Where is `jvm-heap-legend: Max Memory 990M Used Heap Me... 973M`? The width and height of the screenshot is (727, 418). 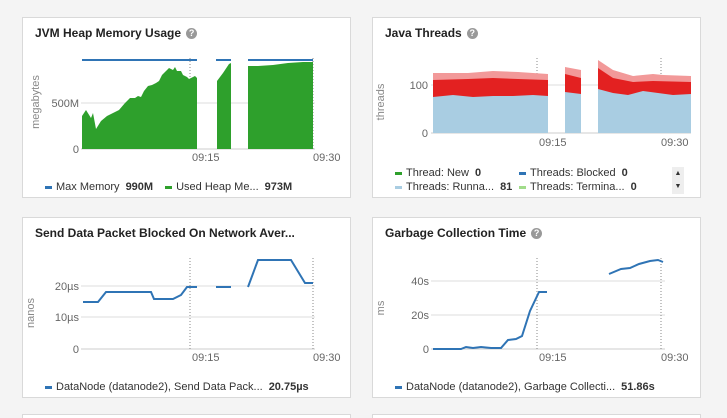
jvm-heap-legend: Max Memory 990M Used Heap Me... 973M is located at coordinates (168, 187).